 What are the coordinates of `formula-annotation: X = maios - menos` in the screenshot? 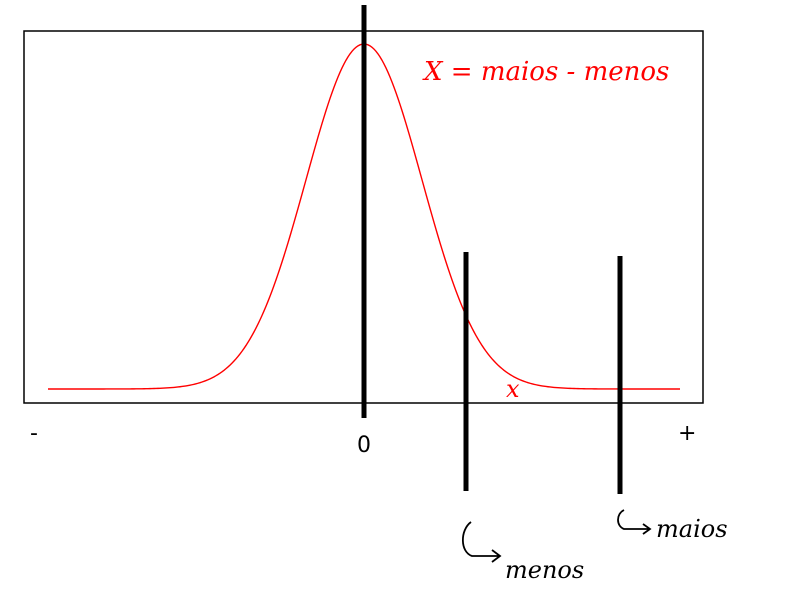 It's located at (545, 72).